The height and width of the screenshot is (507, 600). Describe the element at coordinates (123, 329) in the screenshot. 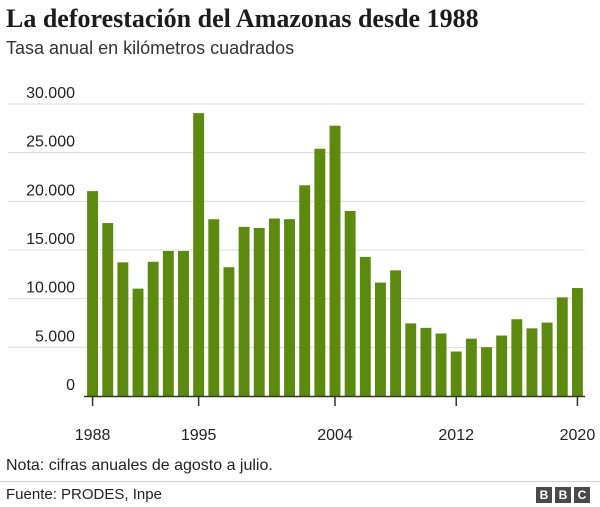

I see `bar-1990` at that location.